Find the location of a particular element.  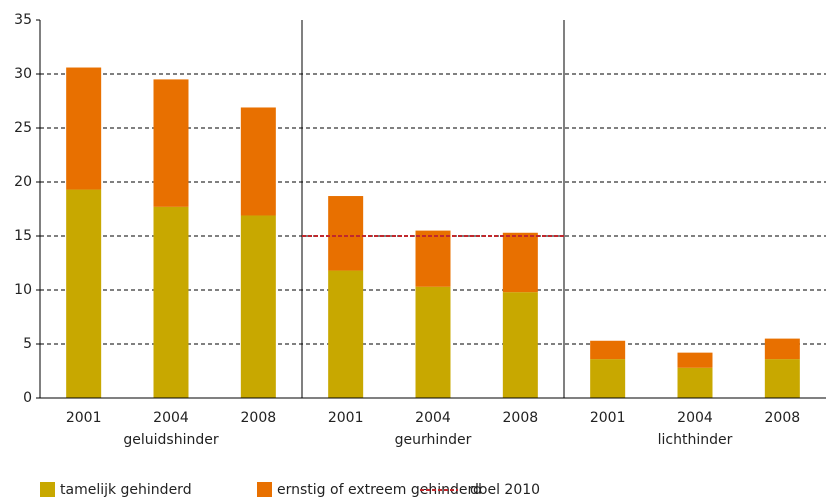

group-label: lichthinder is located at coordinates (695, 440).